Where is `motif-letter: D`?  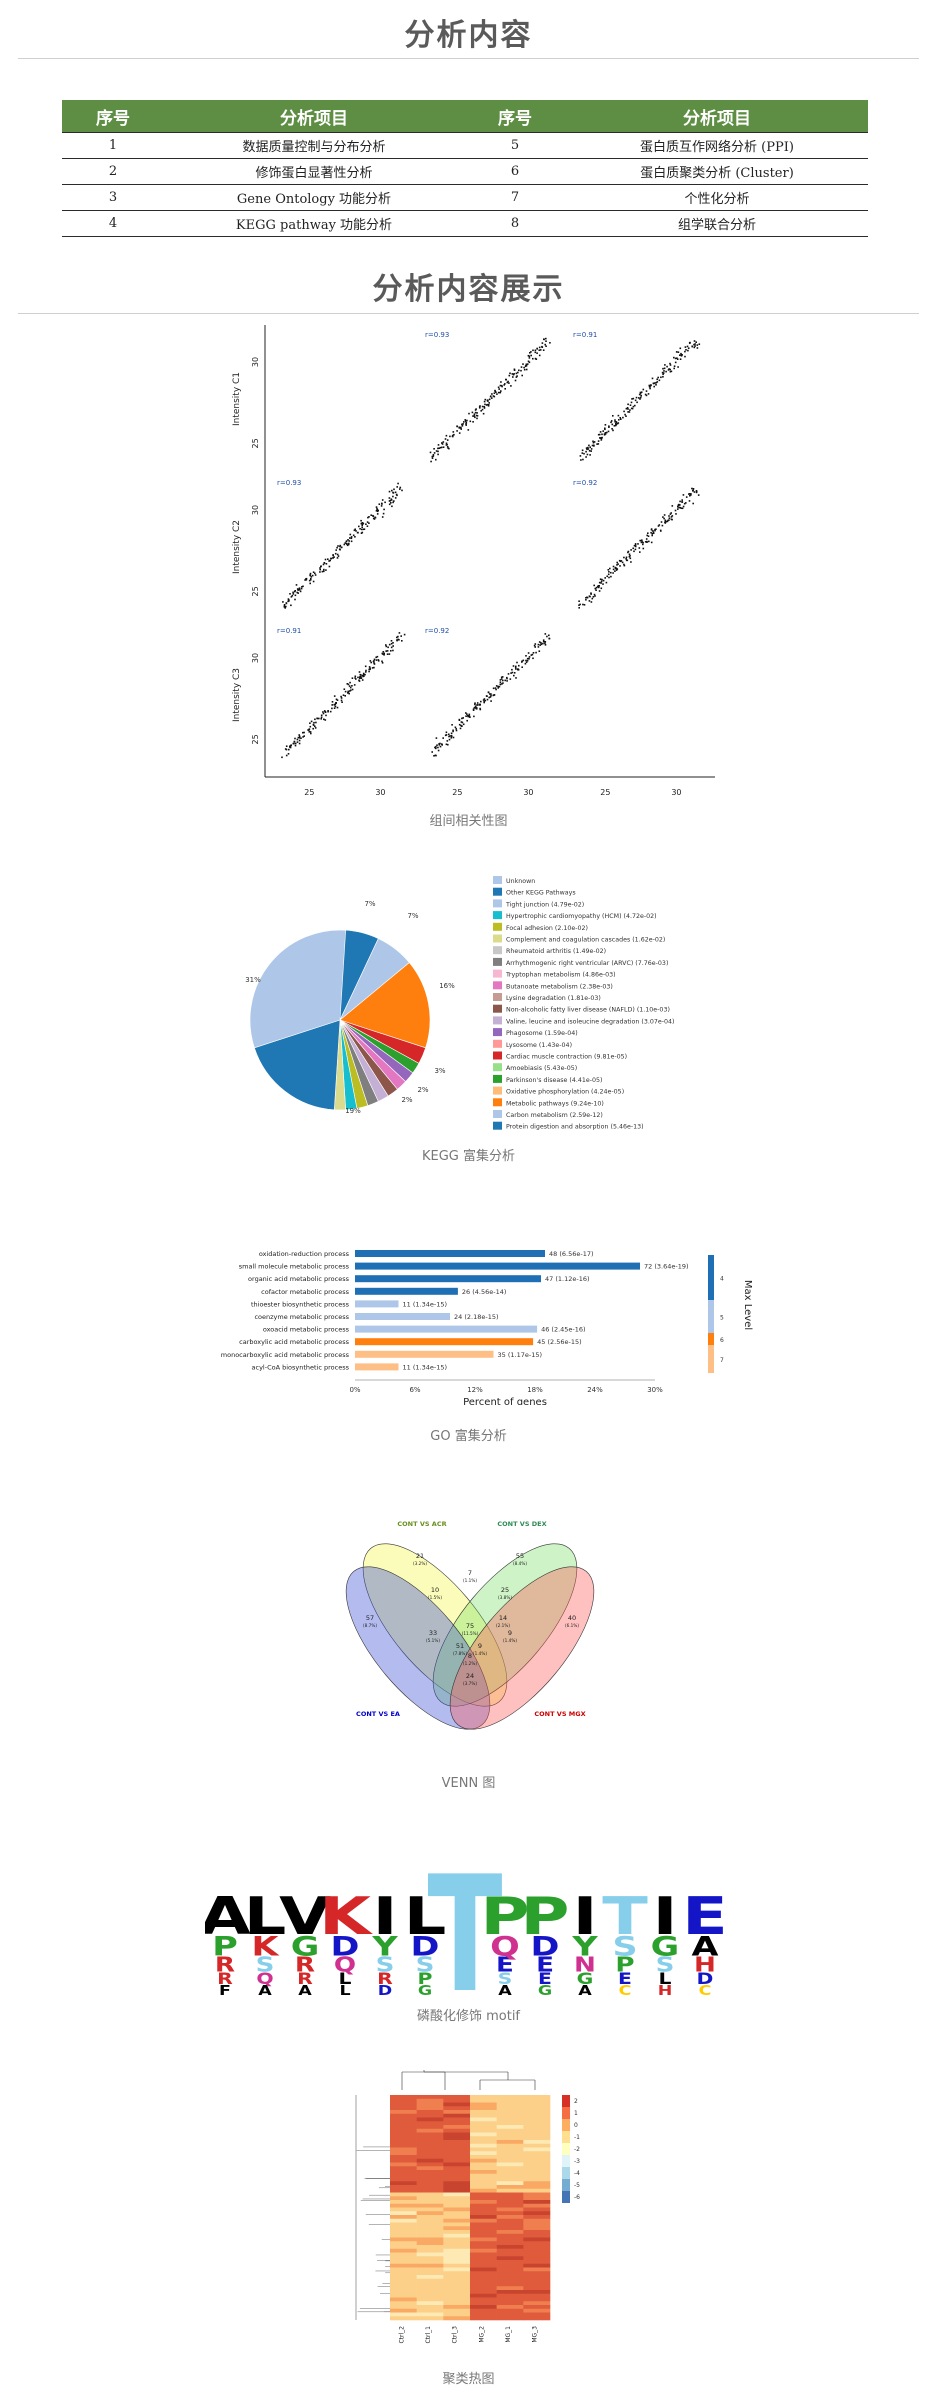
motif-letter: D is located at coordinates (425, 1946).